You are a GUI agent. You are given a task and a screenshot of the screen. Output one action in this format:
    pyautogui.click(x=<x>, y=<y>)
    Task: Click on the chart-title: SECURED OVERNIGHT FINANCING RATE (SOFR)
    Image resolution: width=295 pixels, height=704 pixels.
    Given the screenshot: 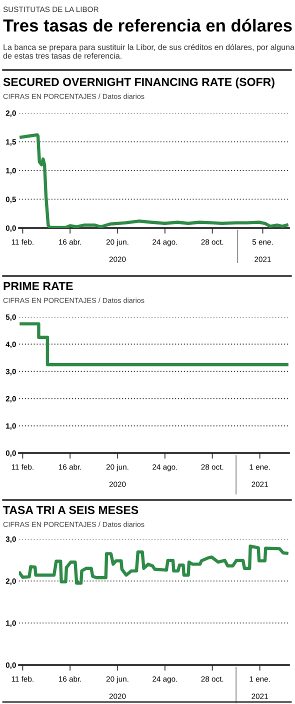 What is the action you would take?
    pyautogui.click(x=138, y=83)
    